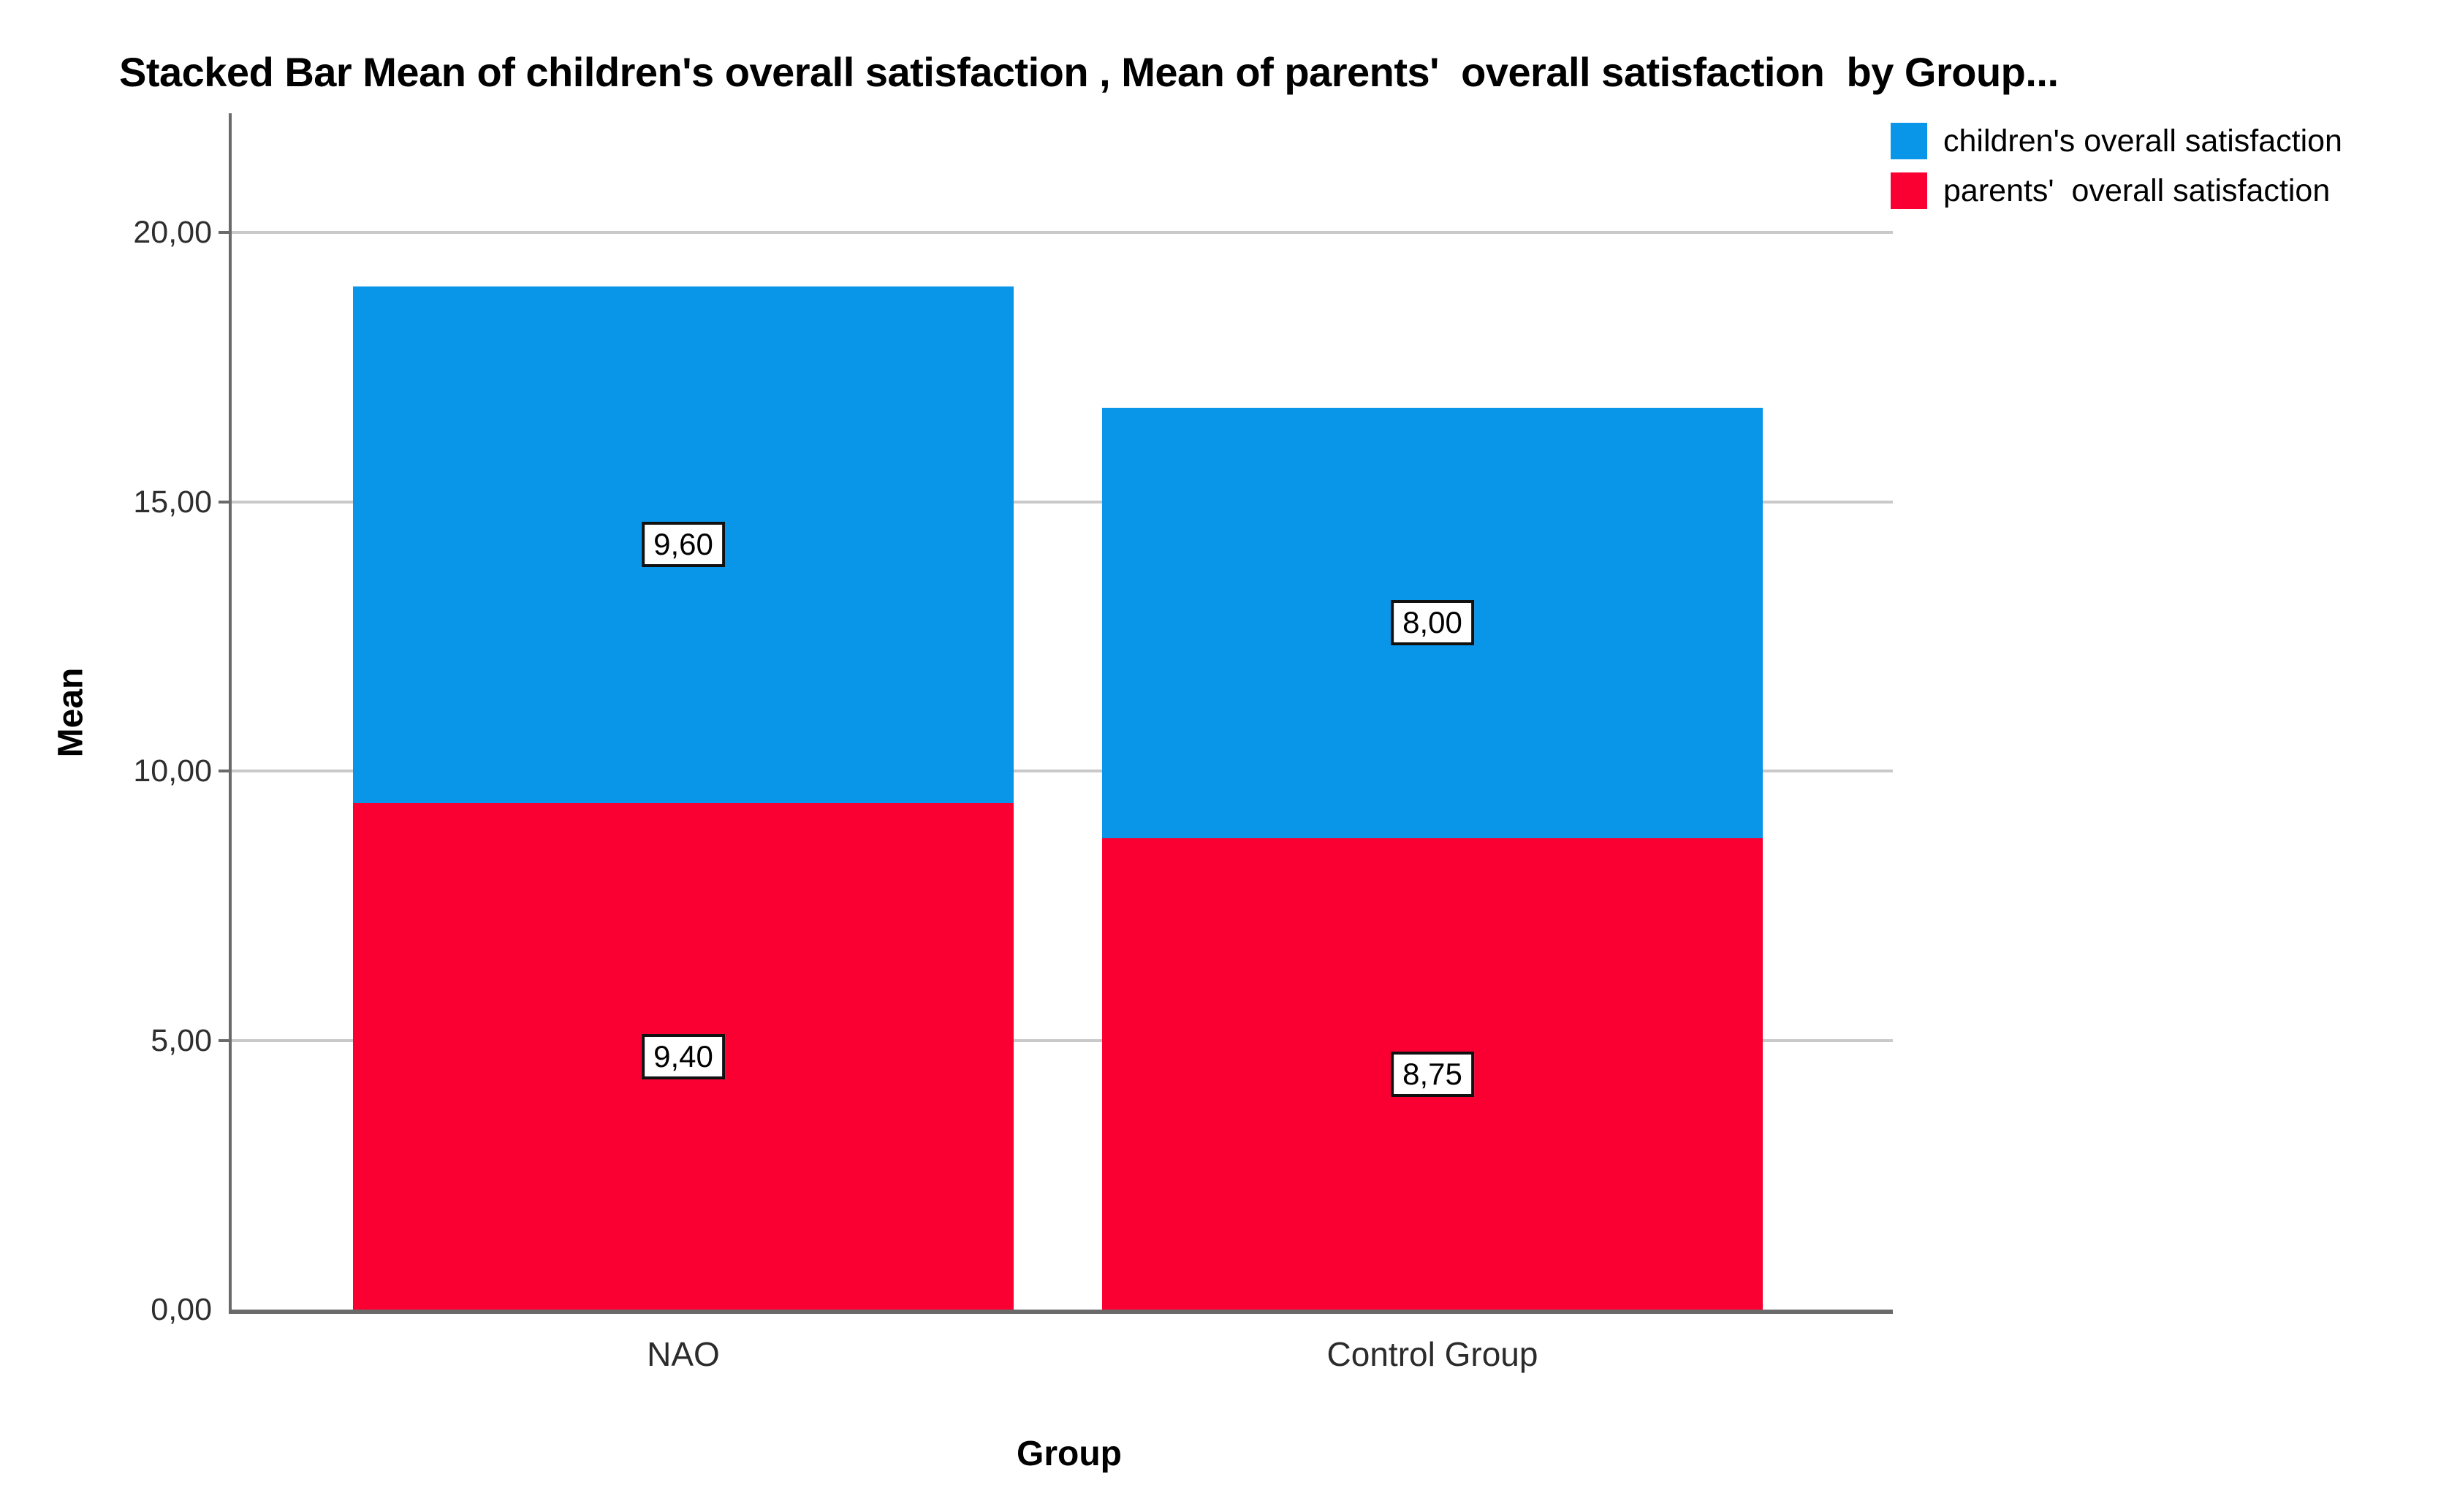  I want to click on x-tick-label-control-group: Control Group, so click(1432, 1354).